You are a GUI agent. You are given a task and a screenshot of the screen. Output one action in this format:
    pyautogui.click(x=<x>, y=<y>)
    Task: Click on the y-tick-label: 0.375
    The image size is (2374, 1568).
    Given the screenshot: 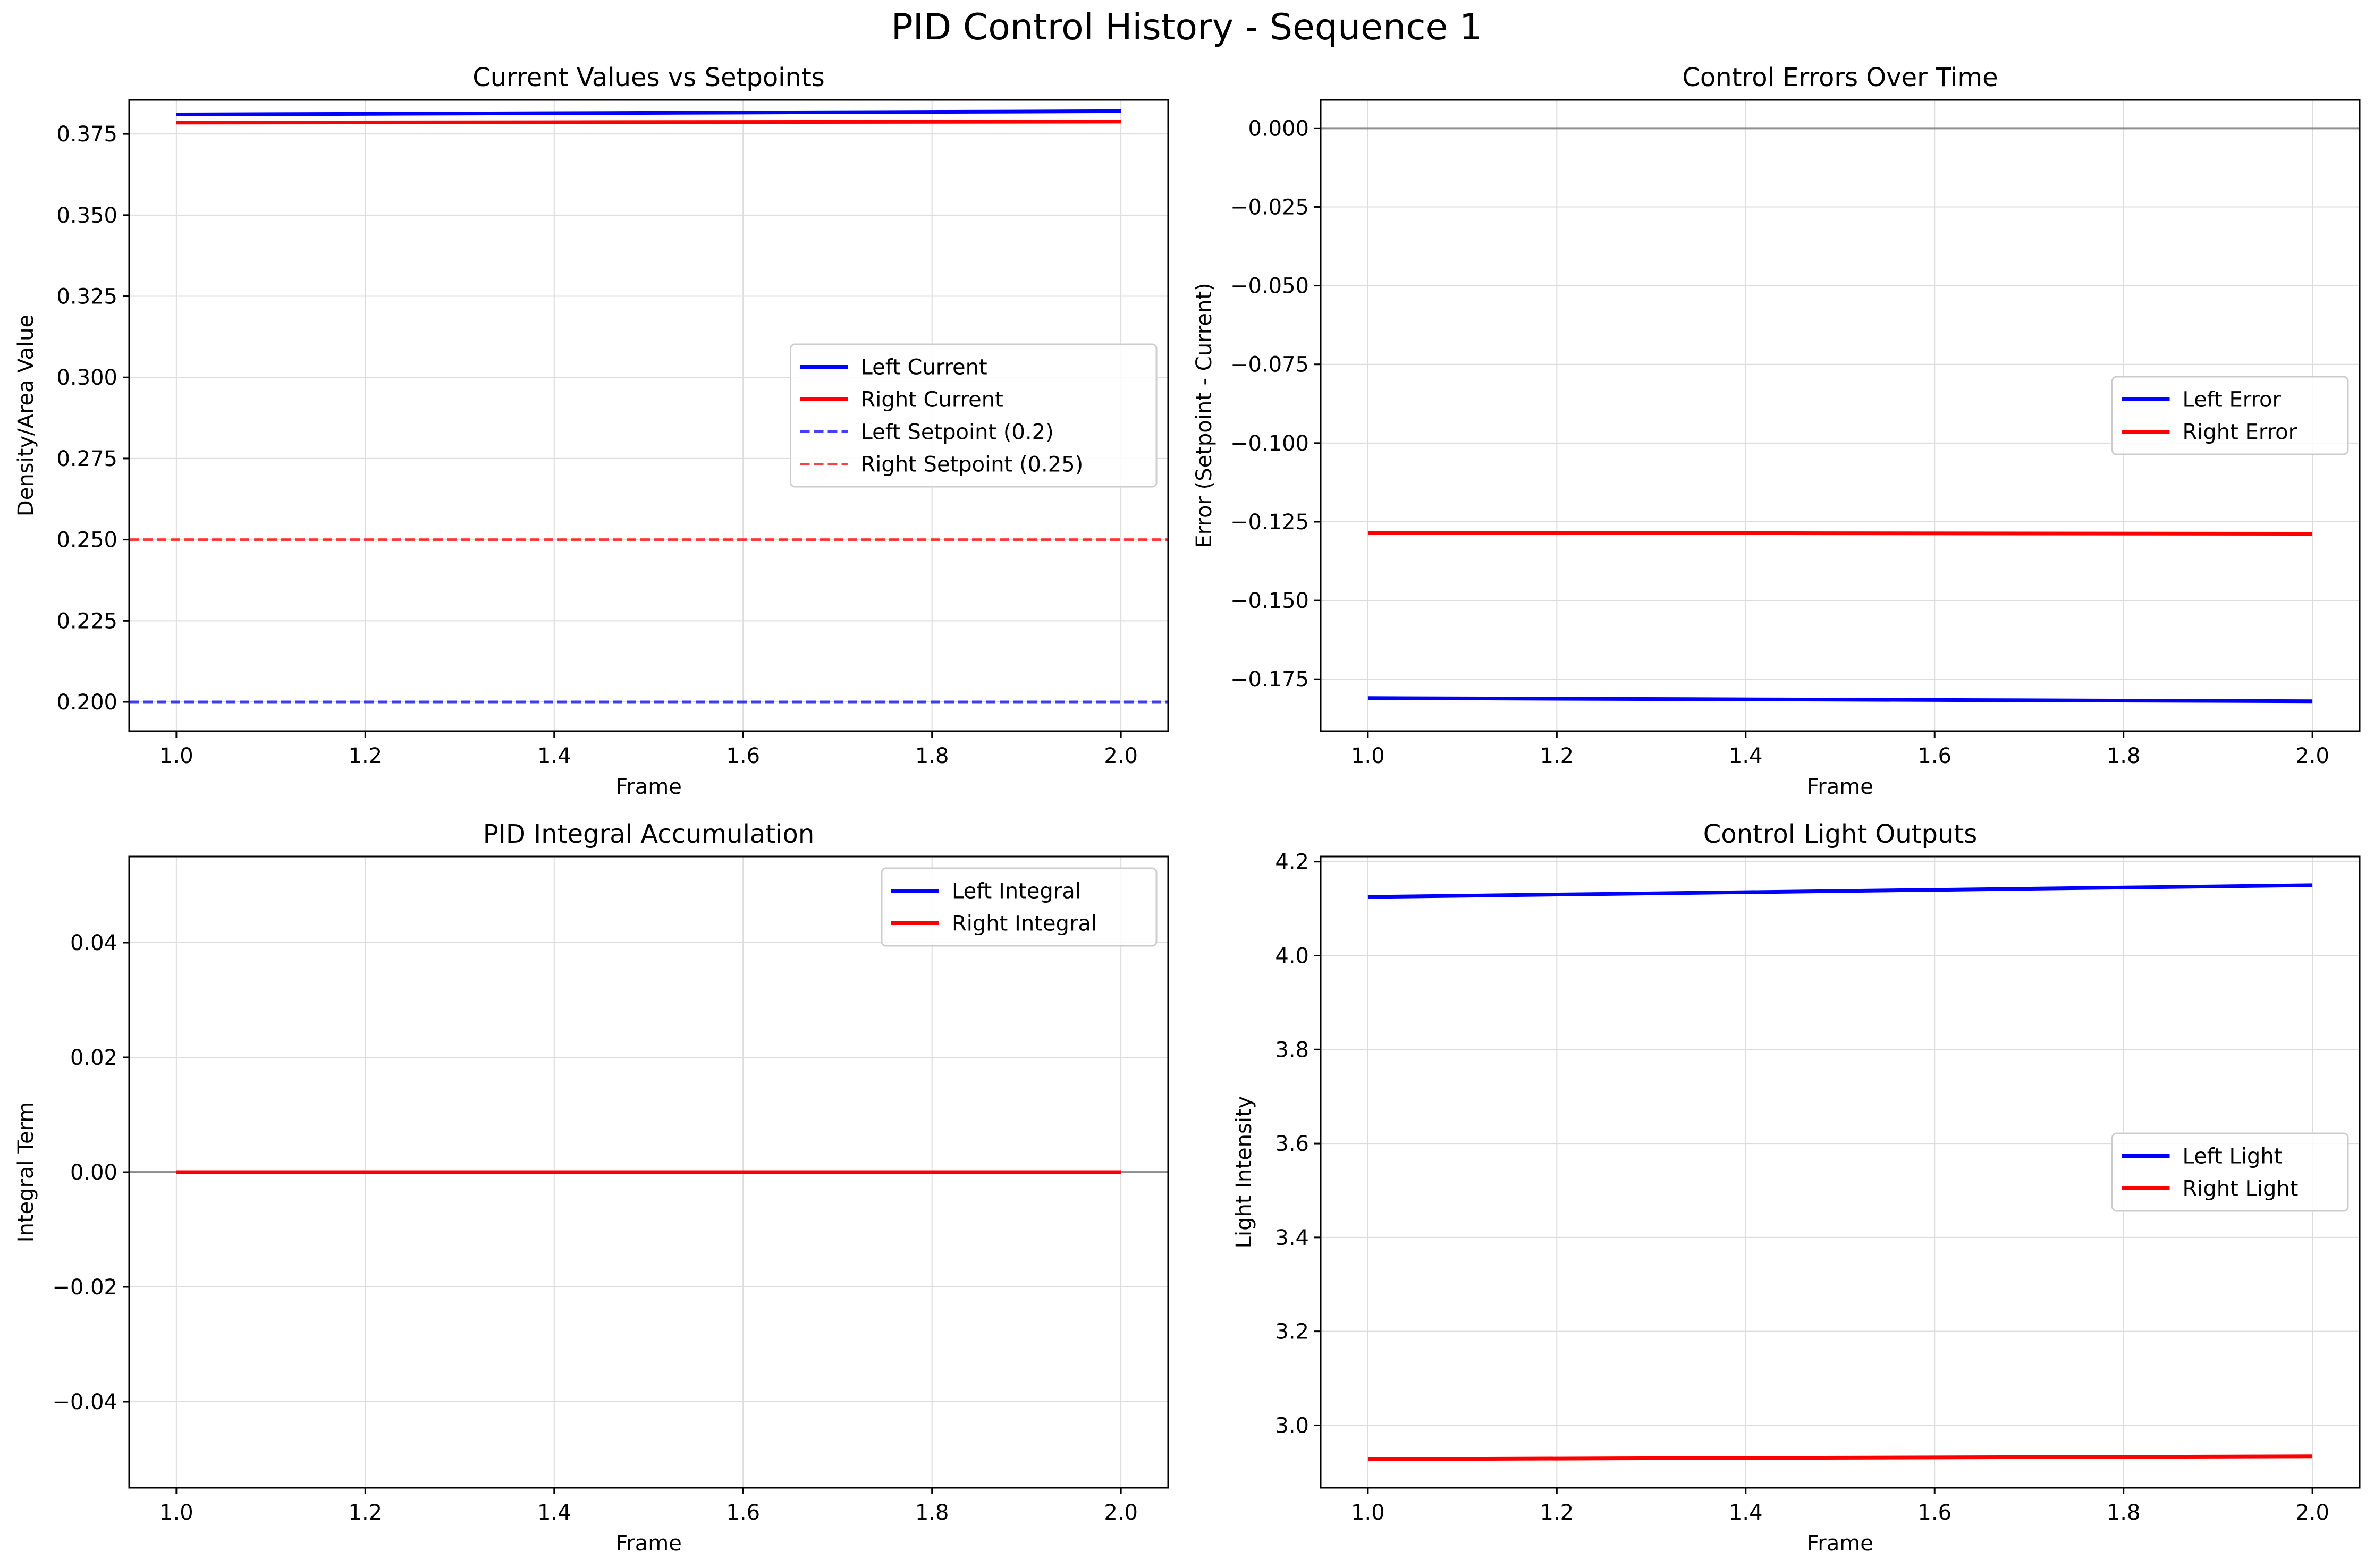 What is the action you would take?
    pyautogui.click(x=86, y=134)
    